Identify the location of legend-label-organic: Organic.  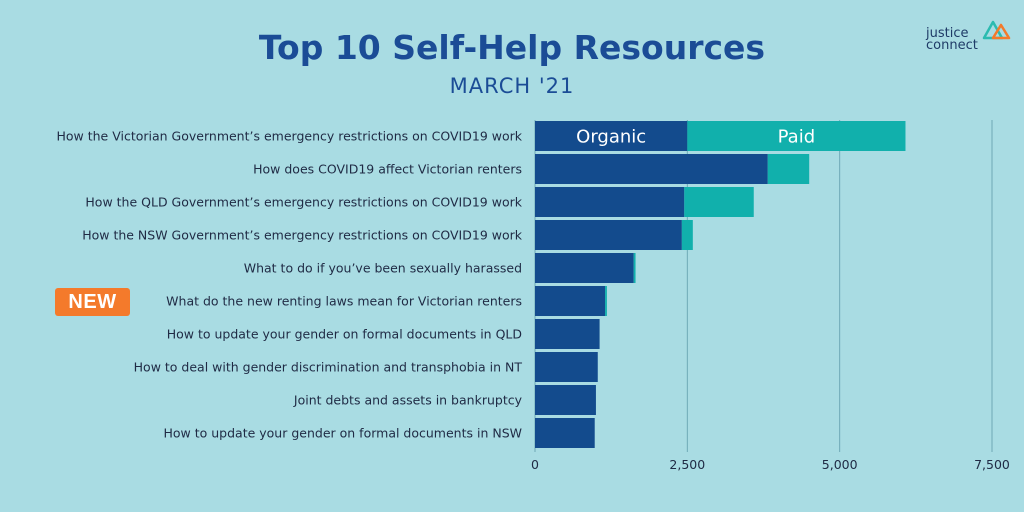
(611, 137).